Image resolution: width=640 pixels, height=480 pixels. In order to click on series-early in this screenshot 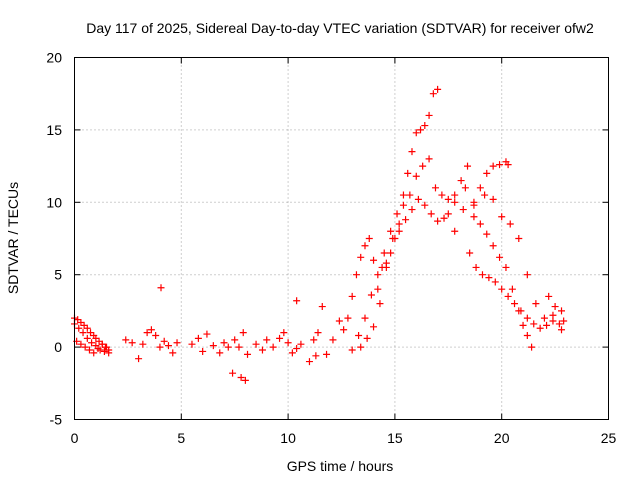, I will do `click(92, 335)`.